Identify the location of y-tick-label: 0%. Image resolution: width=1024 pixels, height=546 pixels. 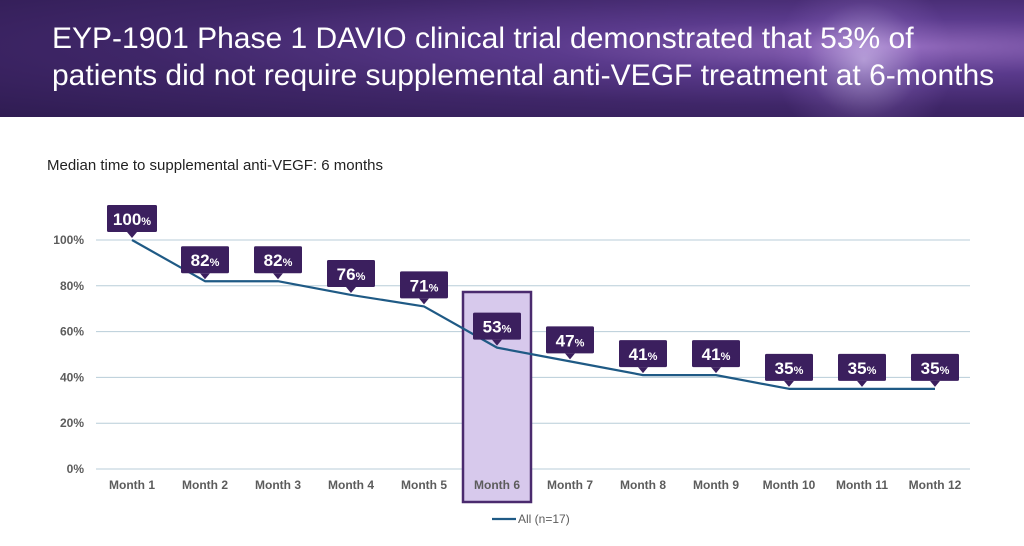
(76, 469).